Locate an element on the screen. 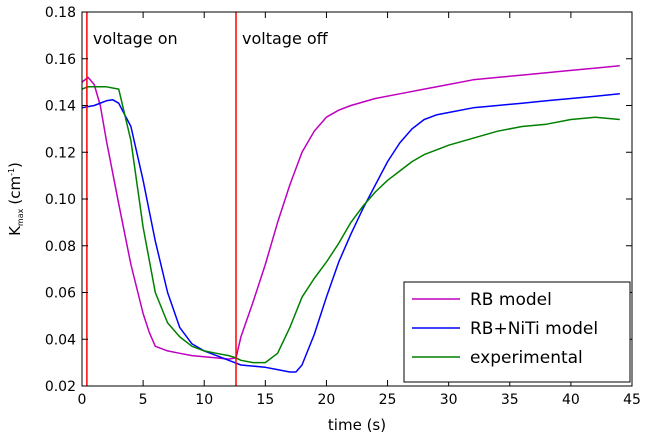  y-tick-label: 0.02 is located at coordinates (60, 387).